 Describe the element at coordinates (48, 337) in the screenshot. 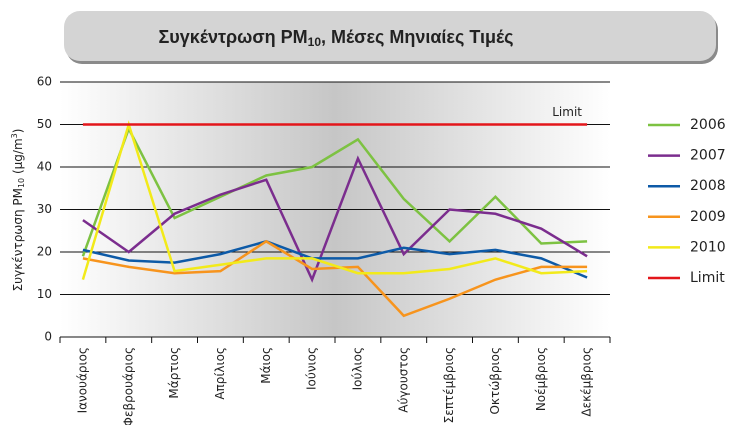

I see `y-tick-label: 0` at that location.